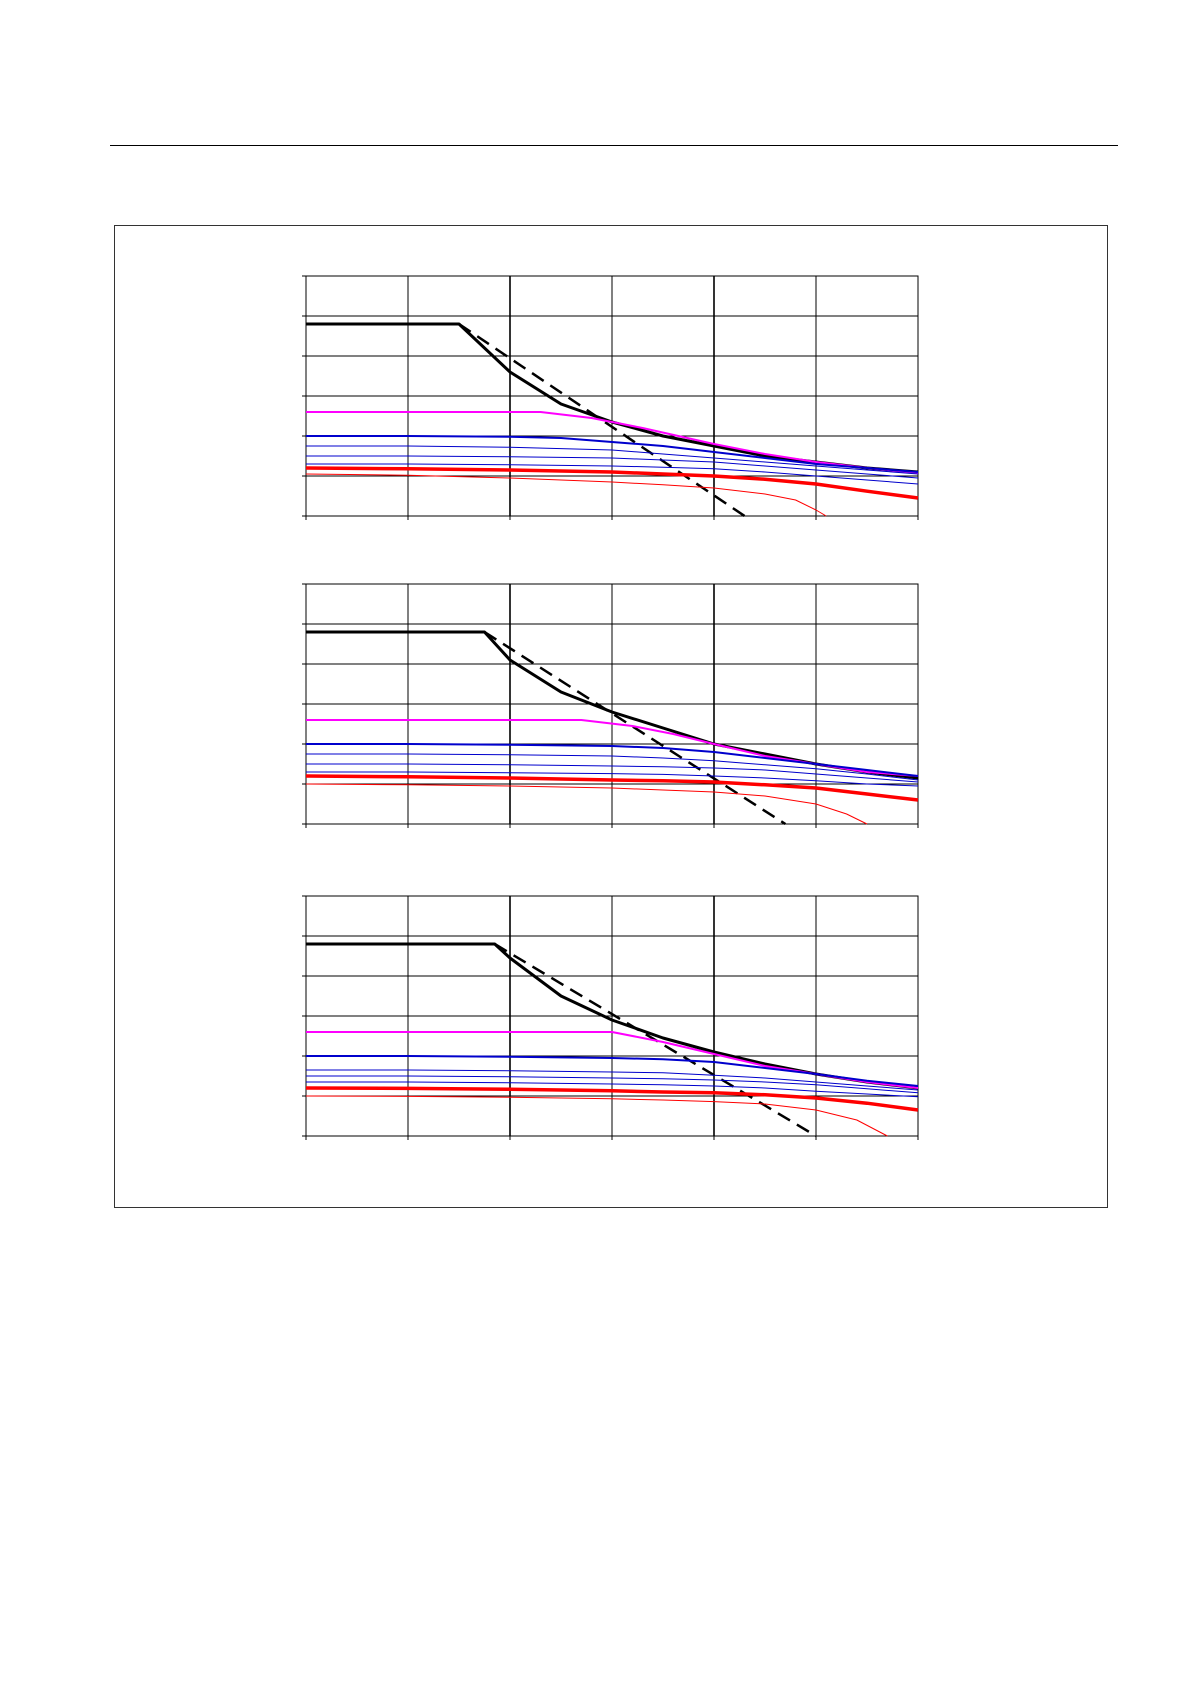 This screenshot has height=1684, width=1190. I want to click on header-rule, so click(614, 145).